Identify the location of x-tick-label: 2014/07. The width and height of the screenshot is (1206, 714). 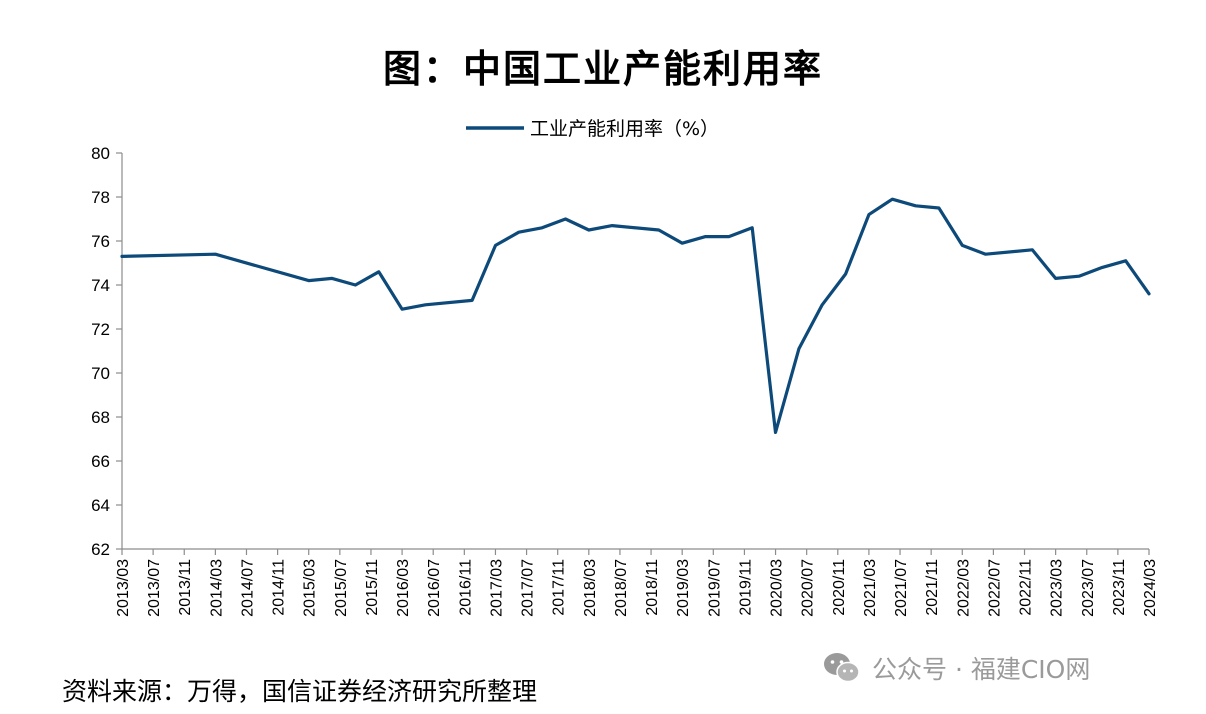
(247, 588).